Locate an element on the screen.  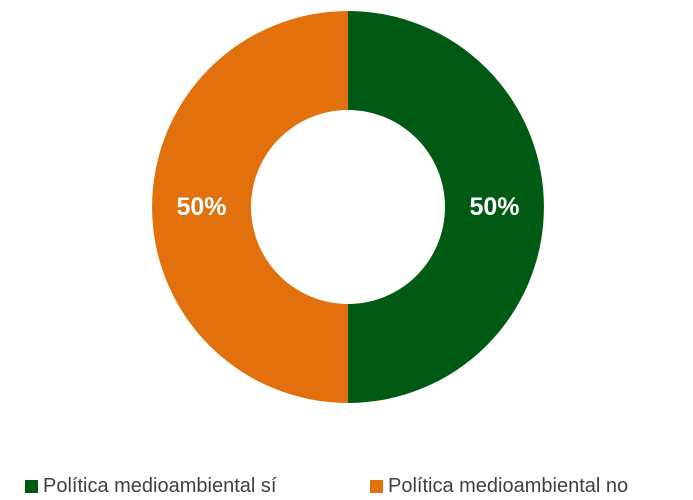
slice-labels: 50% 50% is located at coordinates (347, 207).